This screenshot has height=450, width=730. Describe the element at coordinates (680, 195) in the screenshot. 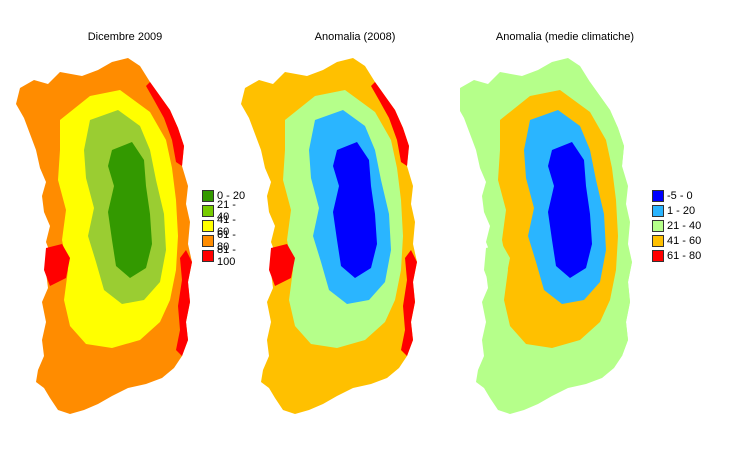

I see `legend-label: -5 - 0` at that location.